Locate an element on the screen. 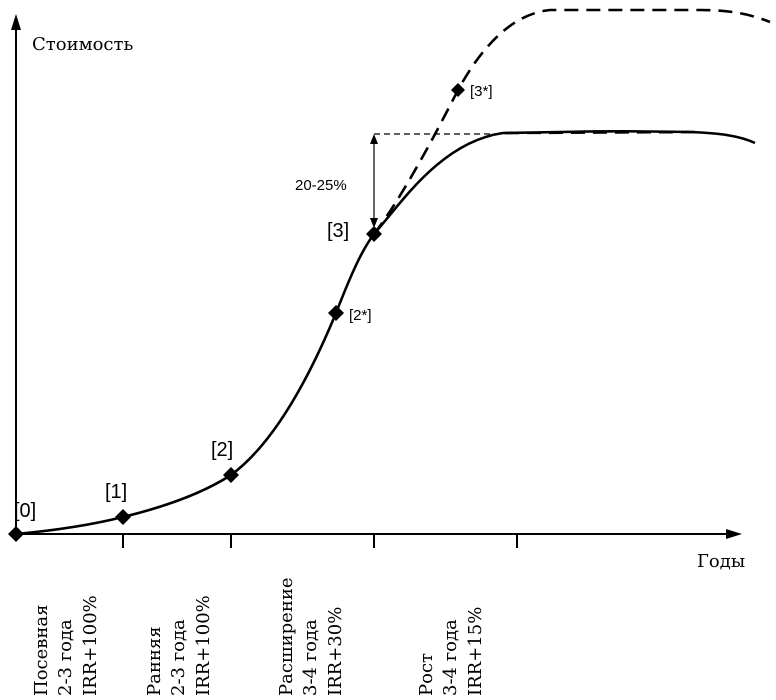  point-1-label: [1] is located at coordinates (116, 492).